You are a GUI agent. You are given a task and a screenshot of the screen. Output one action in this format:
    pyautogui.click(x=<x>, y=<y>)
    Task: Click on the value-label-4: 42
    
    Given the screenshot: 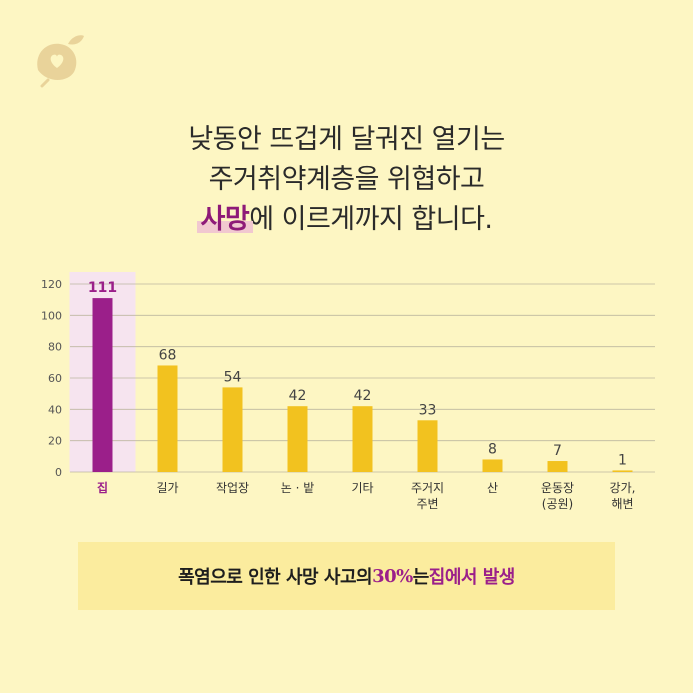 What is the action you would take?
    pyautogui.click(x=363, y=396)
    